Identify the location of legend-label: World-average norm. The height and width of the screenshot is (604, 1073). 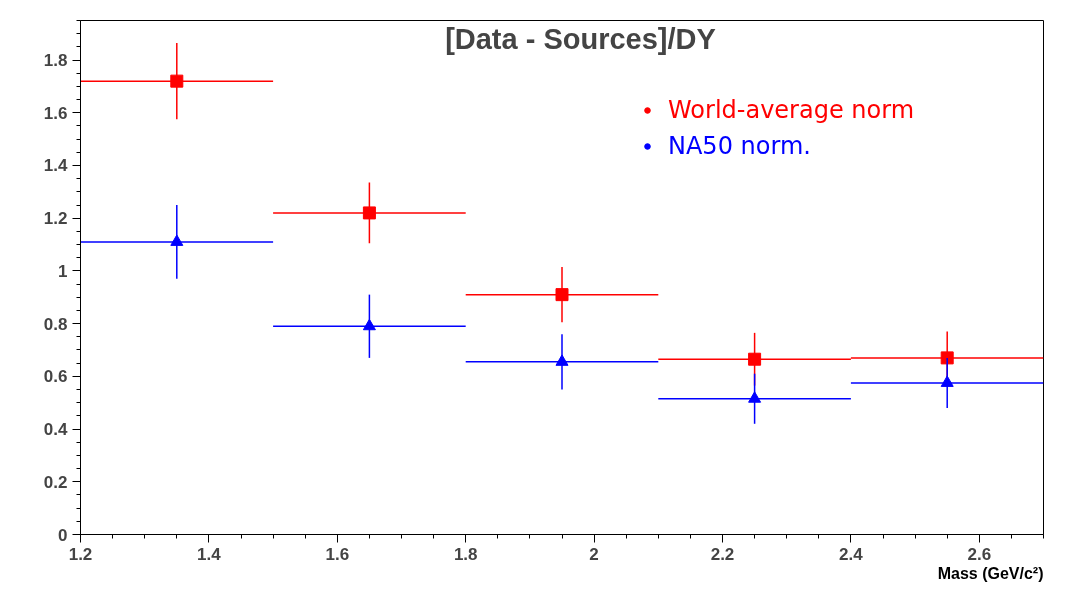
(791, 110).